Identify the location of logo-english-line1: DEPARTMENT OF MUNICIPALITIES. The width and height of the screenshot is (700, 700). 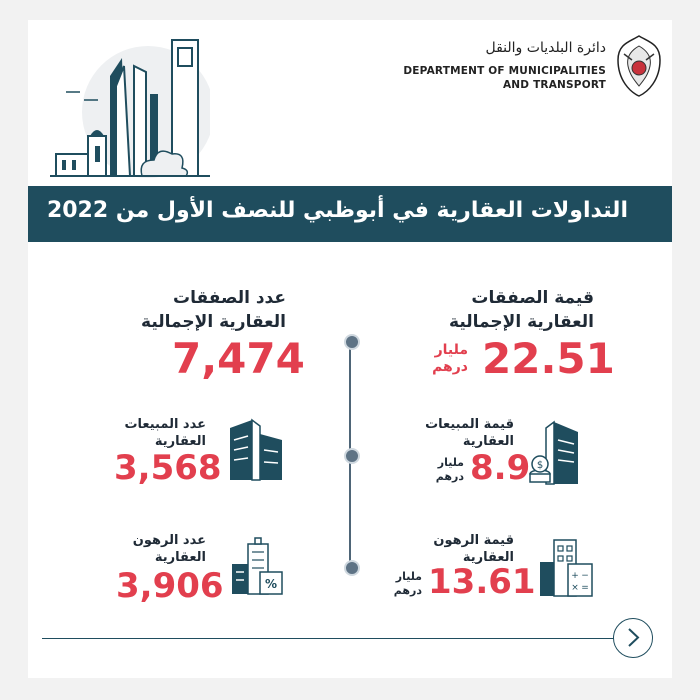
(504, 71).